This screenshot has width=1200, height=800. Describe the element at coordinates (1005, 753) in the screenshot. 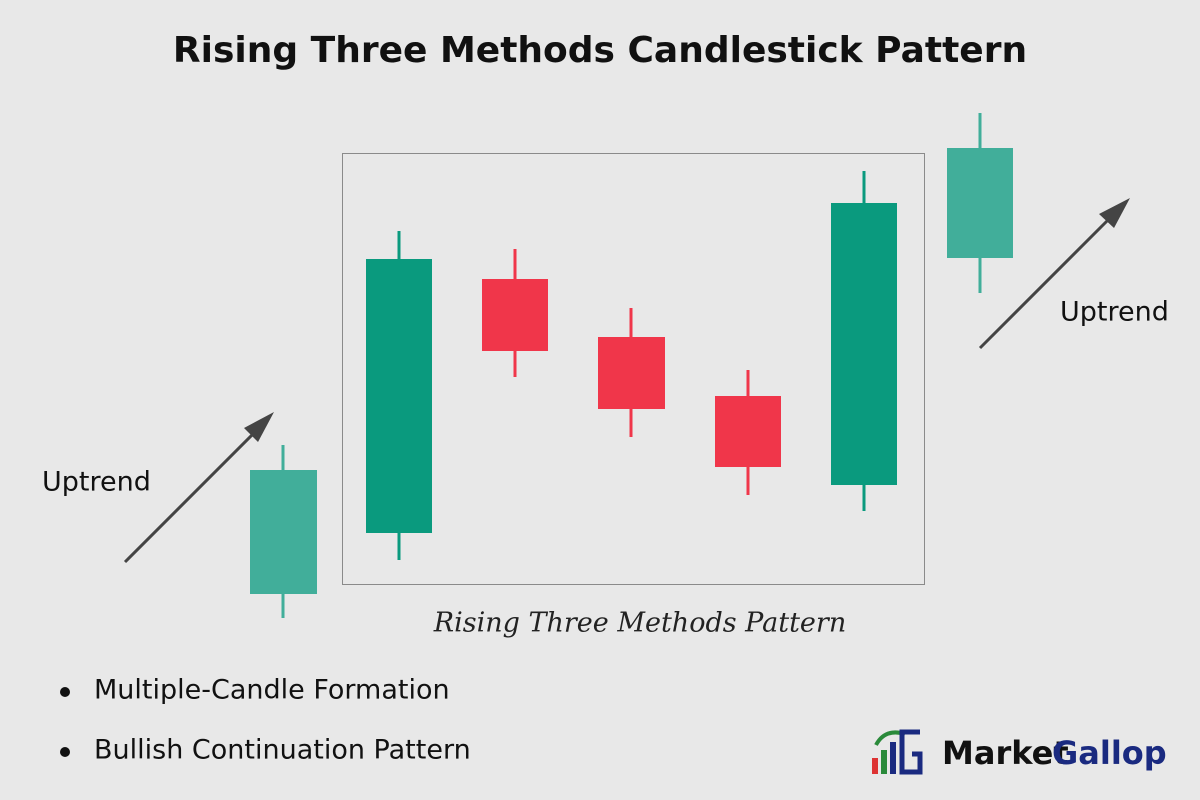

I see `logo-word: Market` at that location.